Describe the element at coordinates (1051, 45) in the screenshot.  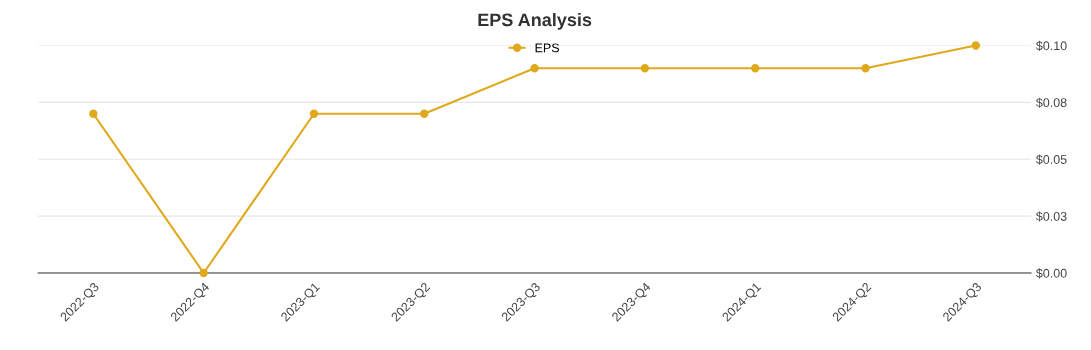
I see `y-tick-label: $0.10` at that location.